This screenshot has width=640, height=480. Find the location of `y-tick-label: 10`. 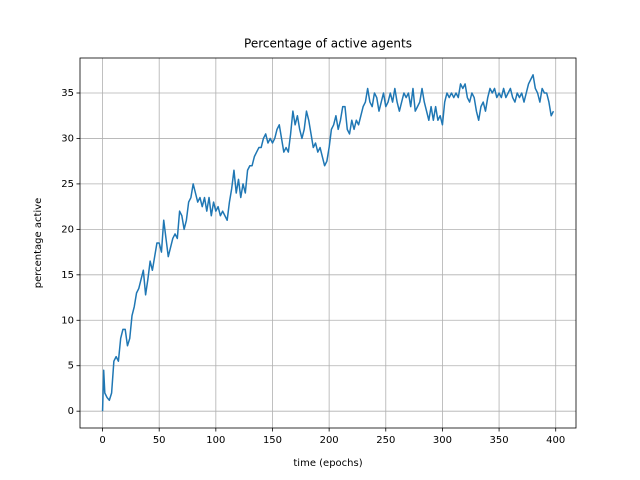

y-tick-label: 10 is located at coordinates (67, 320).